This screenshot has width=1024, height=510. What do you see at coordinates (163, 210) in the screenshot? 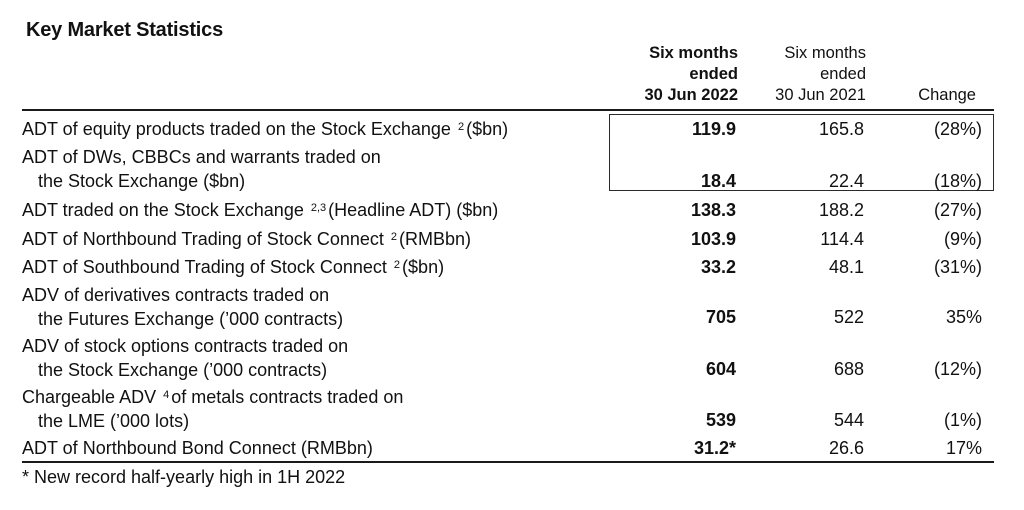
I see `label-text: ADT traded on the Stock Exchange` at bounding box center [163, 210].